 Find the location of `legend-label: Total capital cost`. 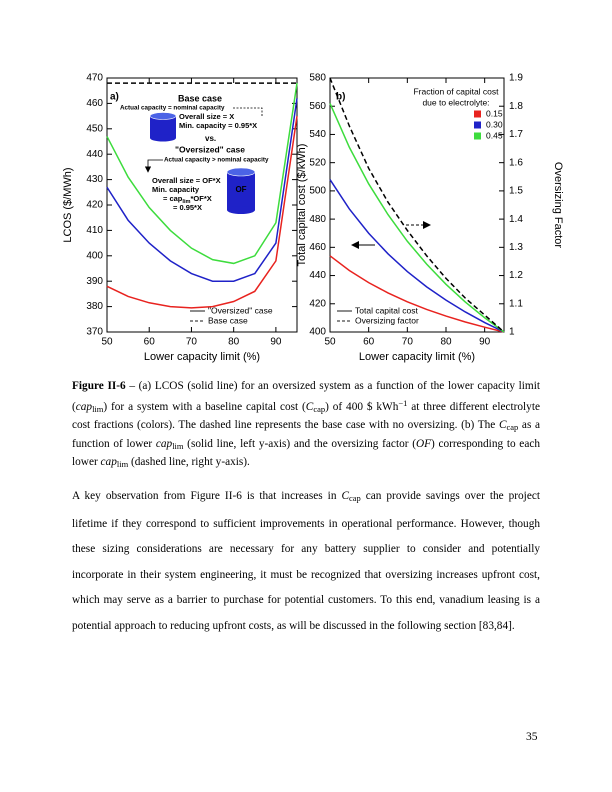

legend-label: Total capital cost is located at coordinates (386, 310).